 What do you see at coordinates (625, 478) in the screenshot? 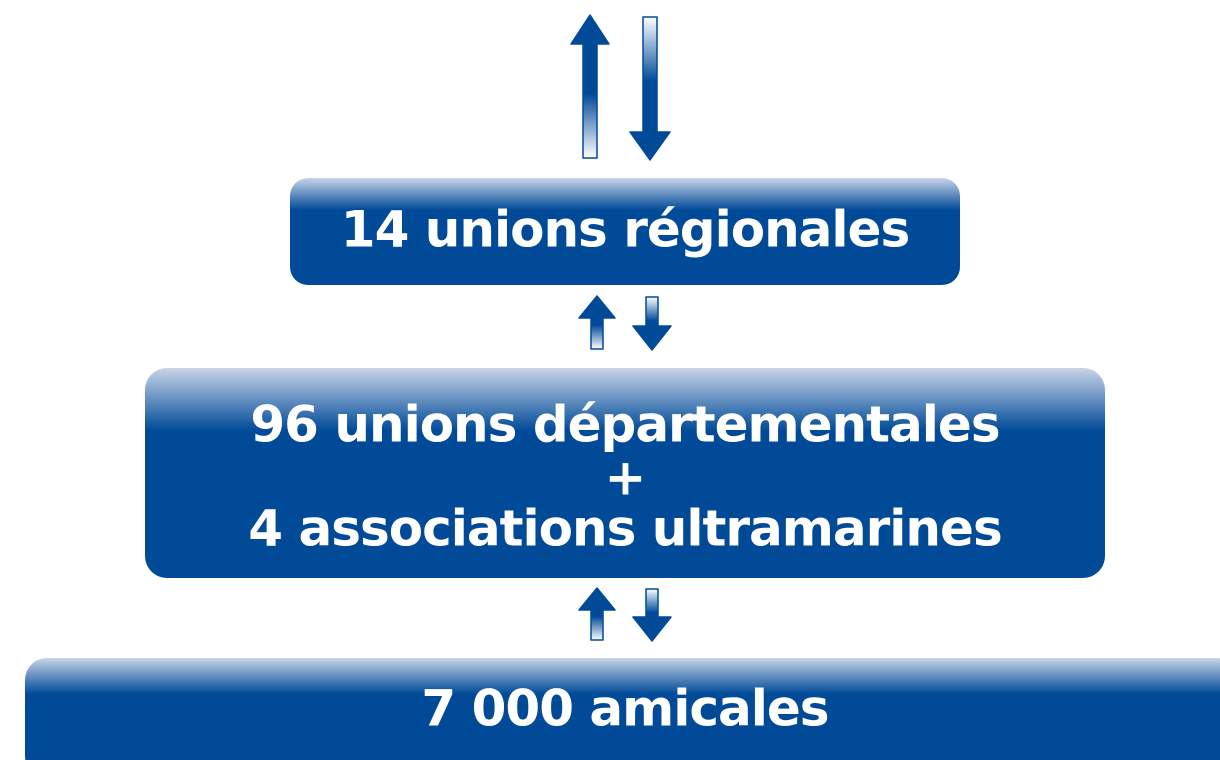
I see `node-label: +` at bounding box center [625, 478].